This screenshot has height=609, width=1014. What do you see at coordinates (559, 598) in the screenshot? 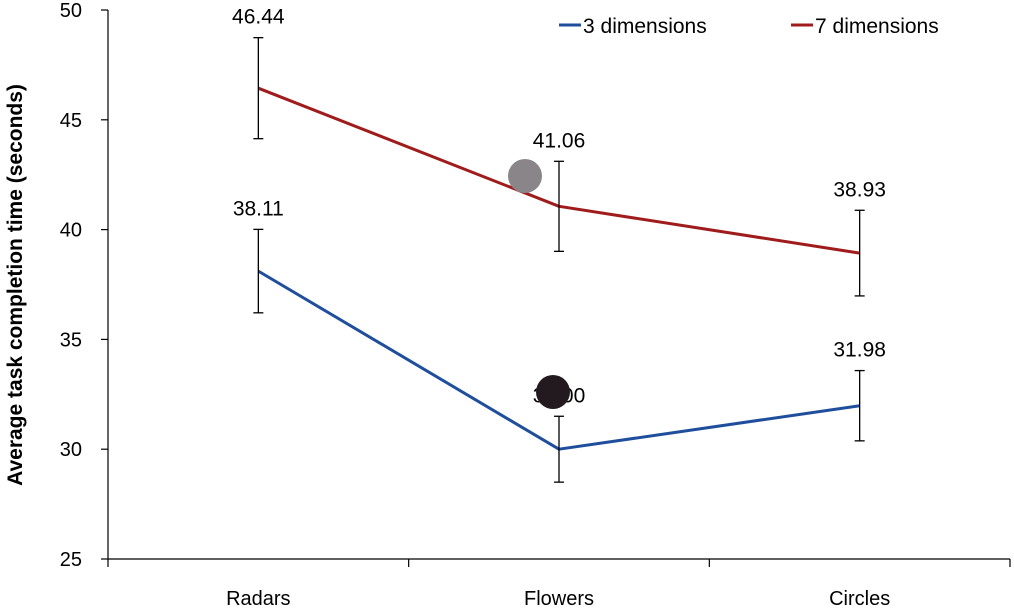
I see `x-tick-label: Flowers` at bounding box center [559, 598].